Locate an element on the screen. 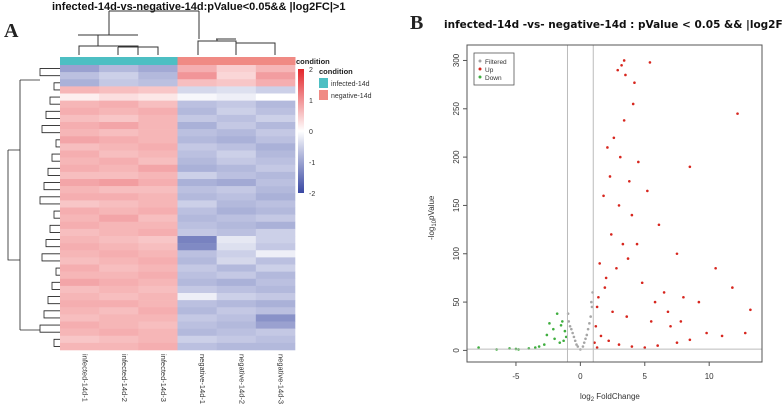  condition-cell is located at coordinates (275, 61).